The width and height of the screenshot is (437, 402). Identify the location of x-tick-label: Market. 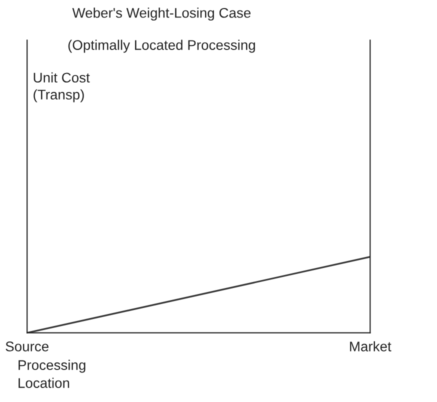
(371, 346).